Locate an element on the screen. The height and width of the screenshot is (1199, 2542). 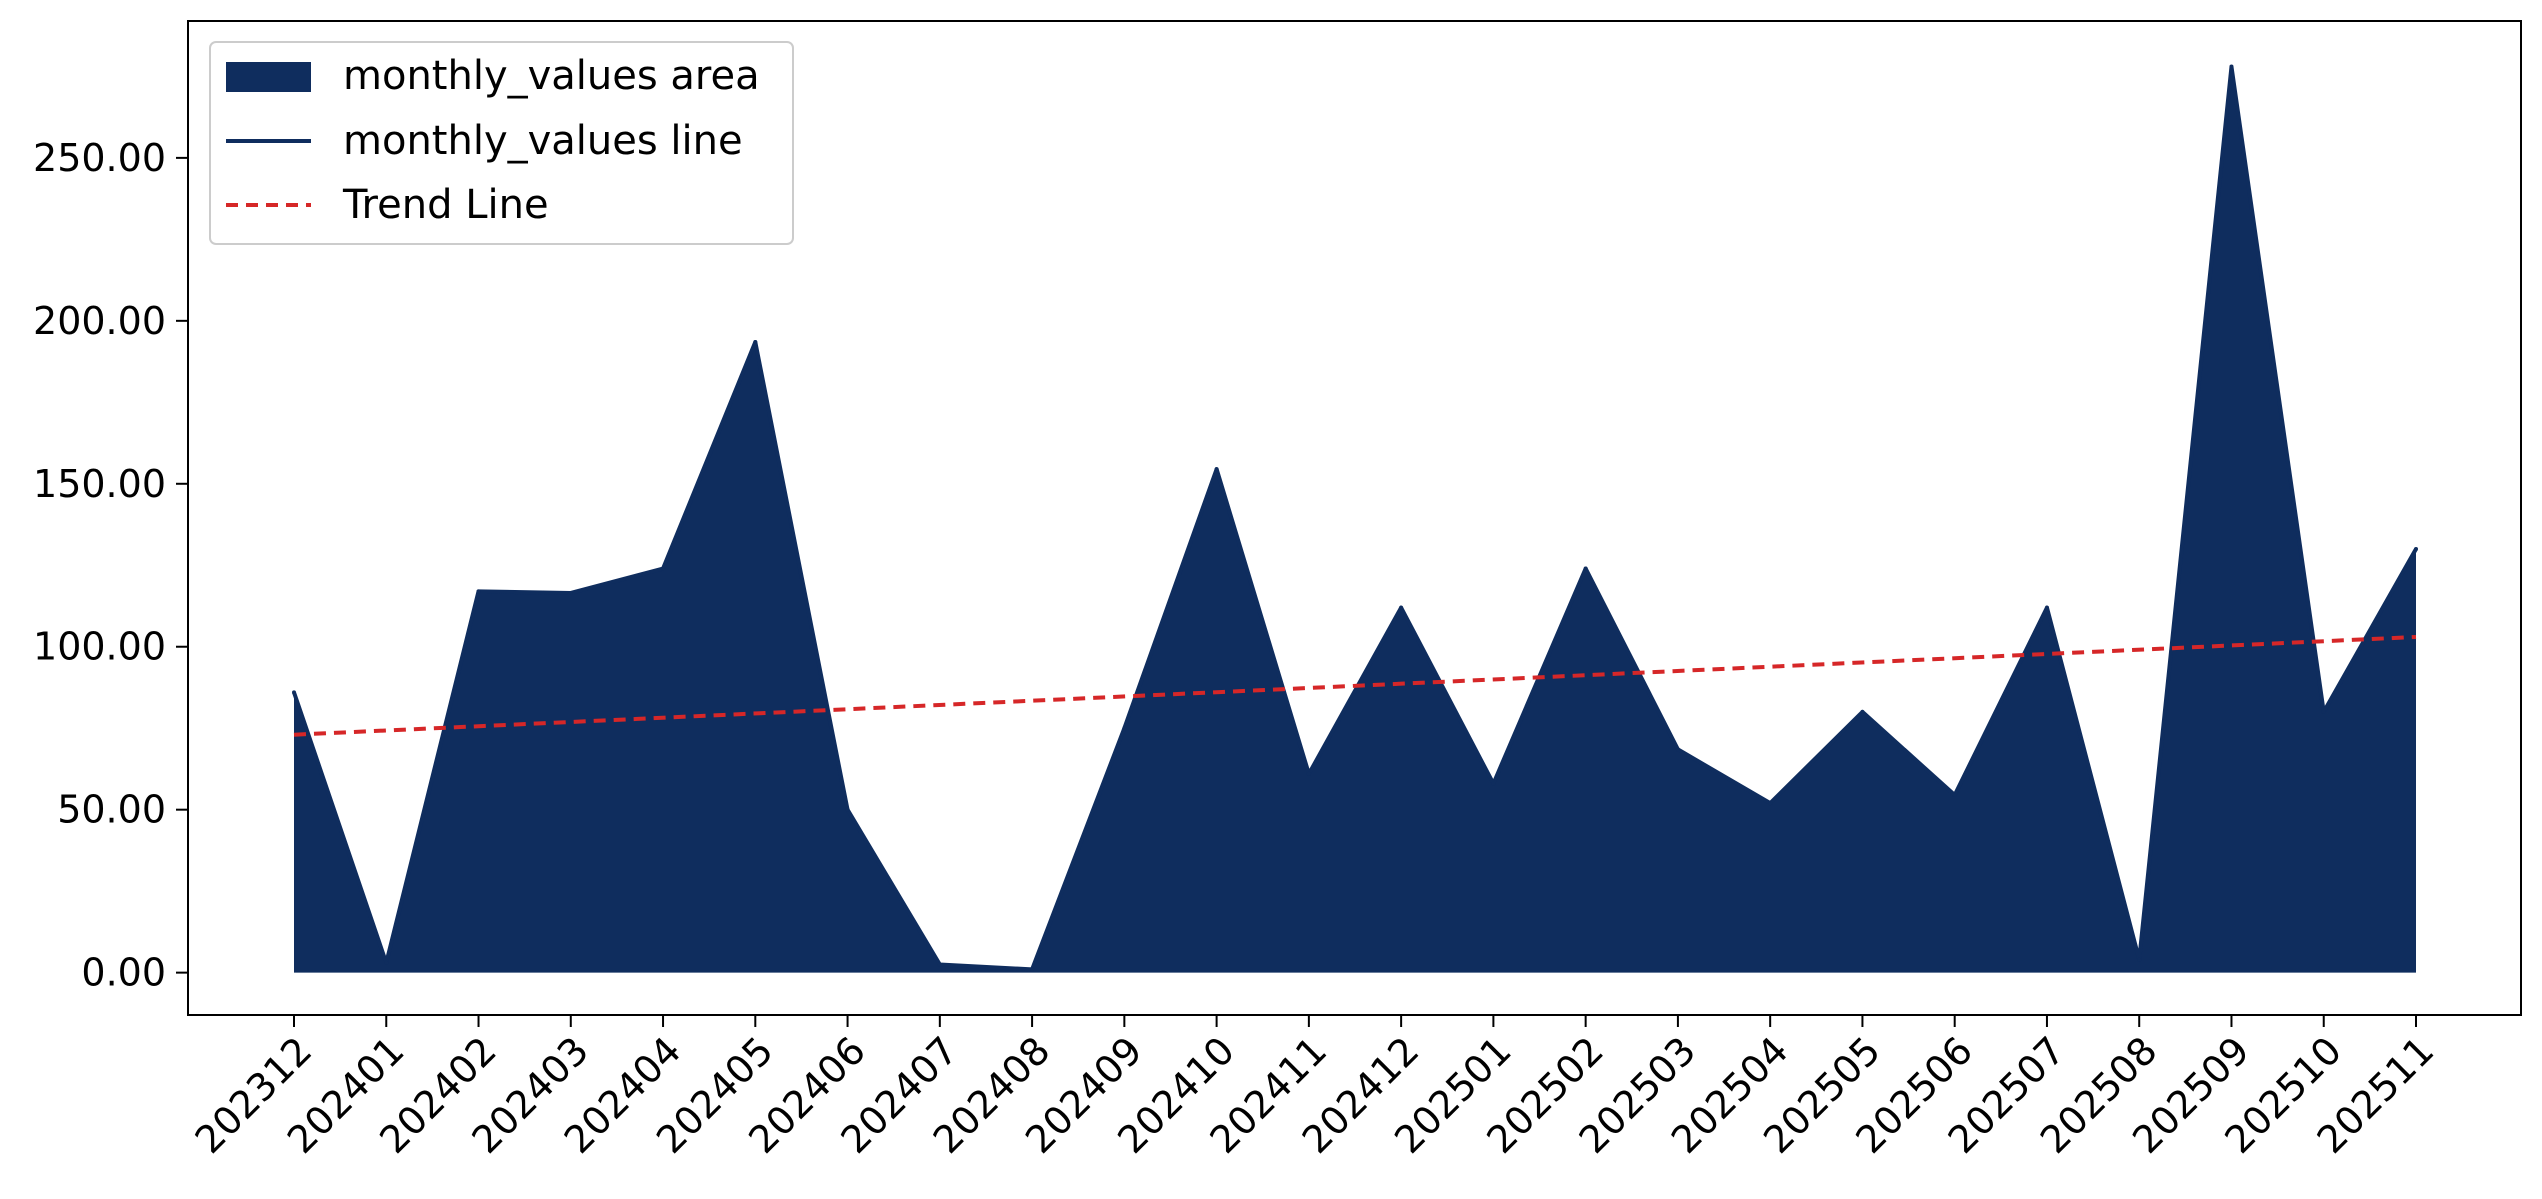
y-tick-label: 0.00 is located at coordinates (123, 973).